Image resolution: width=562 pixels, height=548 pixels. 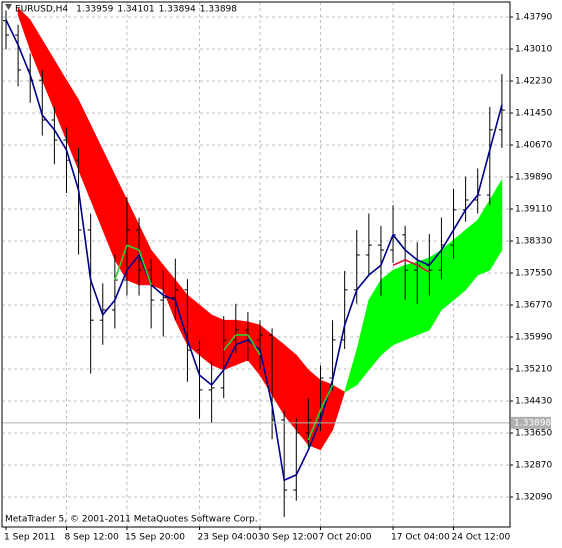 I want to click on x-tick-label: 17 Oct 04:00, so click(x=420, y=538).